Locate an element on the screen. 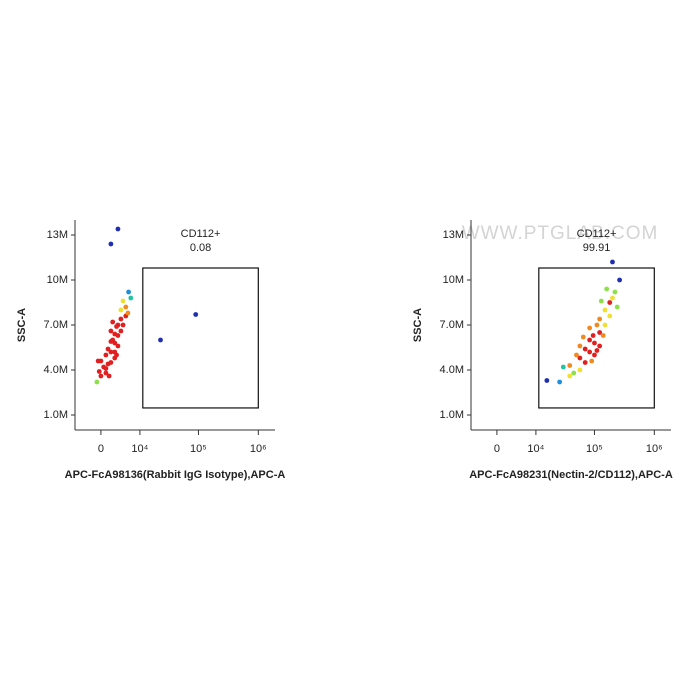 The image size is (700, 700). x-axis-title: APC-FcA98231(Nectin-2/CD112),APC-A is located at coordinates (571, 475).